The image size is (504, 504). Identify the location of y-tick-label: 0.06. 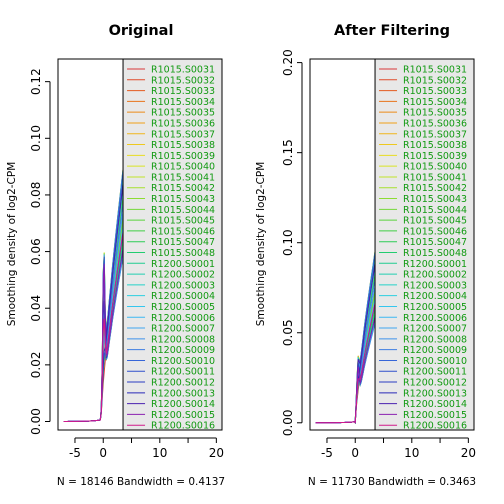
(36, 251).